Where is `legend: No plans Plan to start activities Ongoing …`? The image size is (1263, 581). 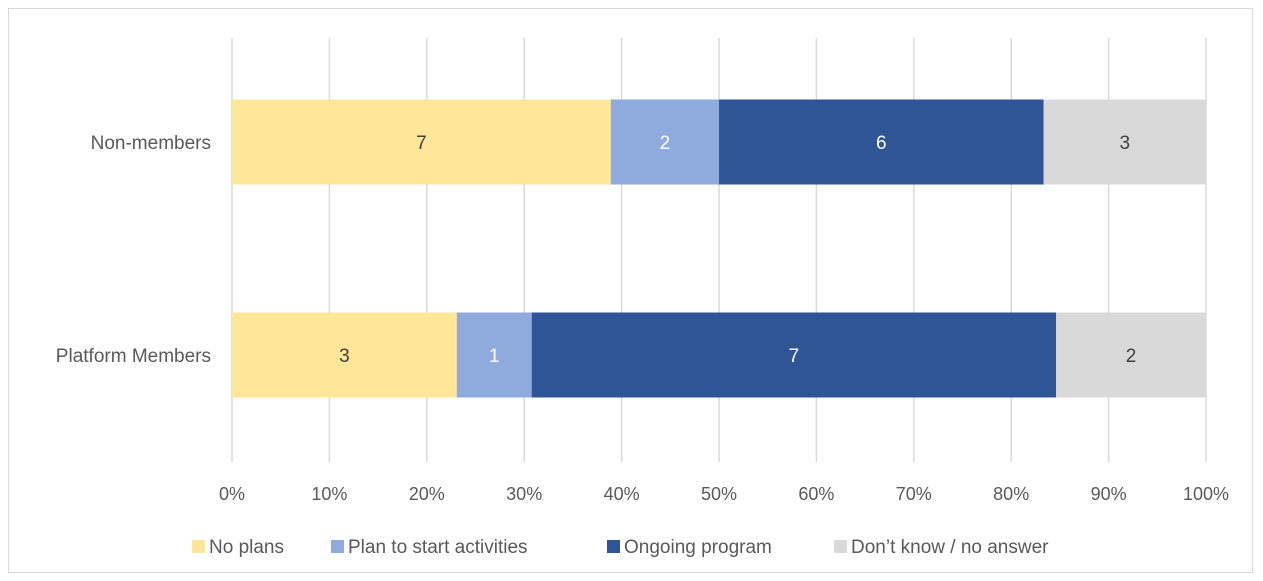 legend: No plans Plan to start activities Ongoing … is located at coordinates (620, 547).